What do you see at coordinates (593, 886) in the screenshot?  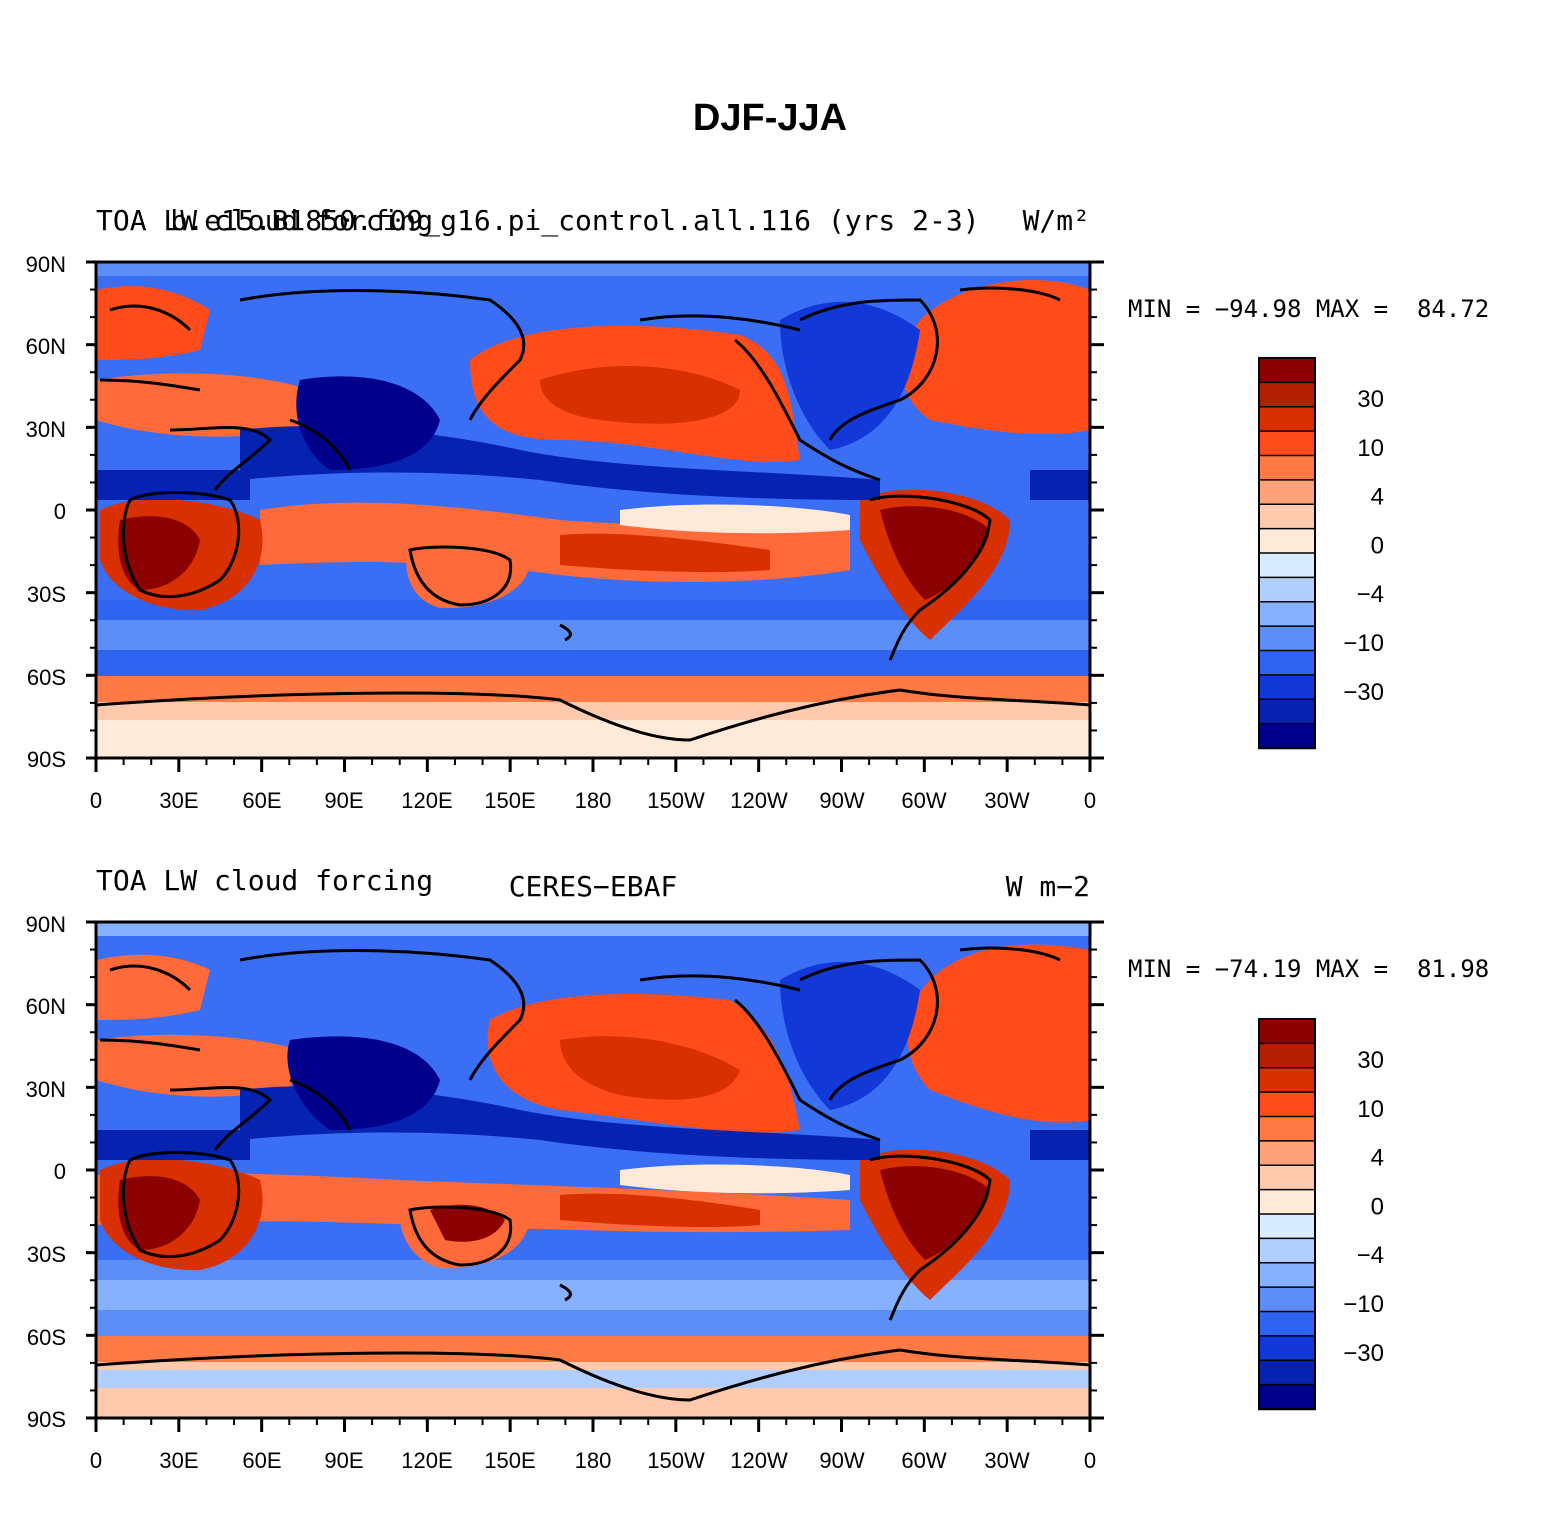 I see `panel-obs-center-title: CERES−EBAF` at bounding box center [593, 886].